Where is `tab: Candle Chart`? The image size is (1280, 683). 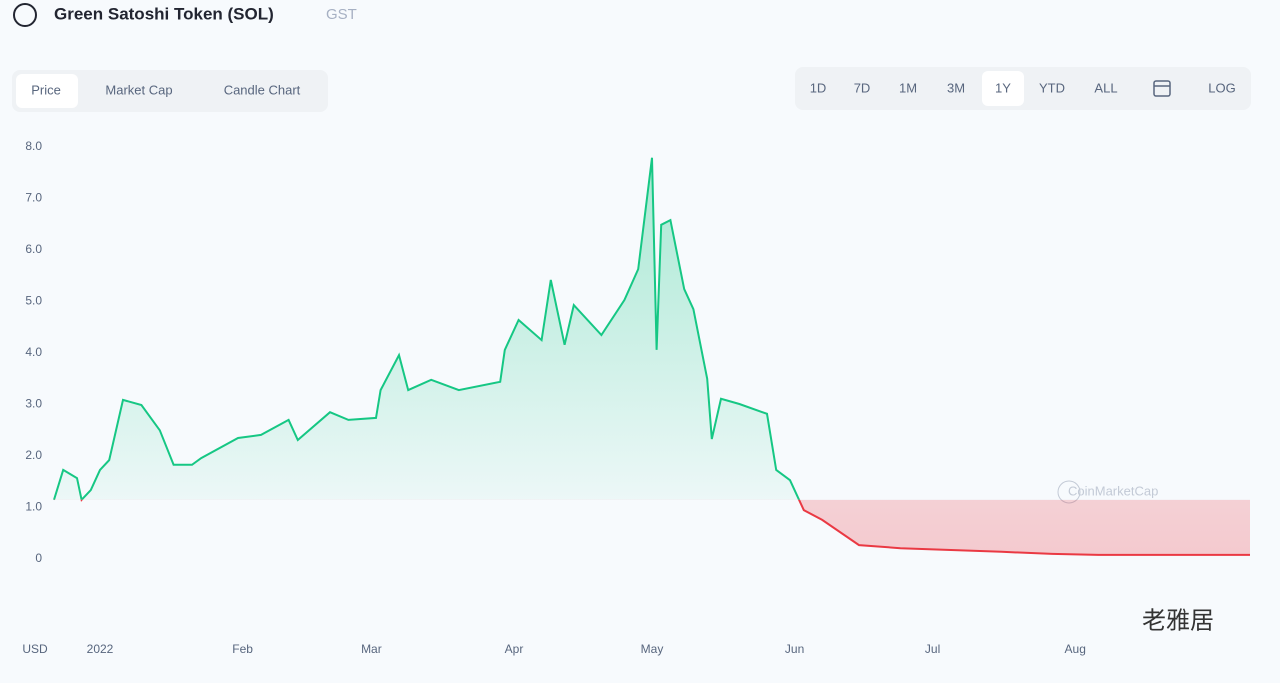 tab: Candle Chart is located at coordinates (262, 89).